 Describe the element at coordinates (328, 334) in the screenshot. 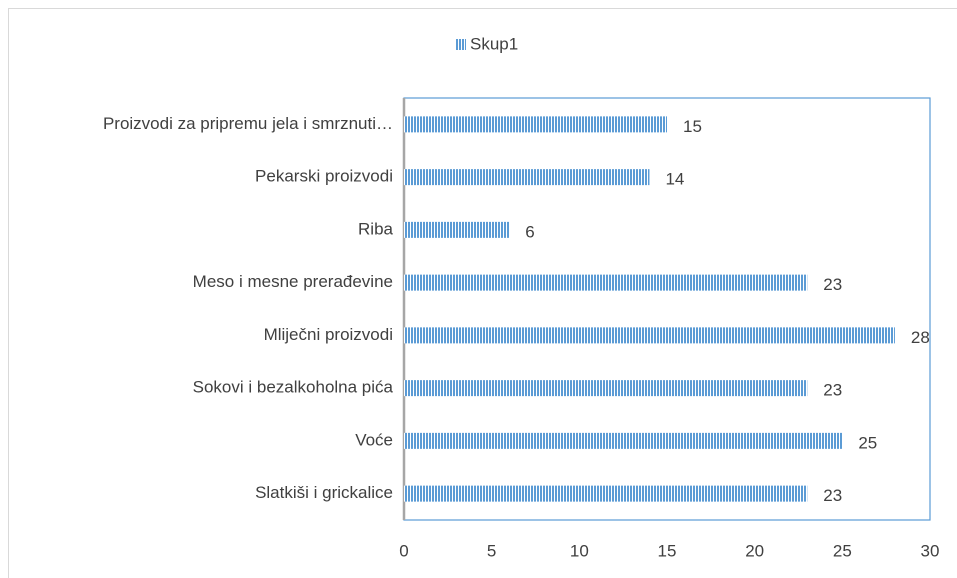

I see `y-tick-label: Mliječni proizvodi` at that location.